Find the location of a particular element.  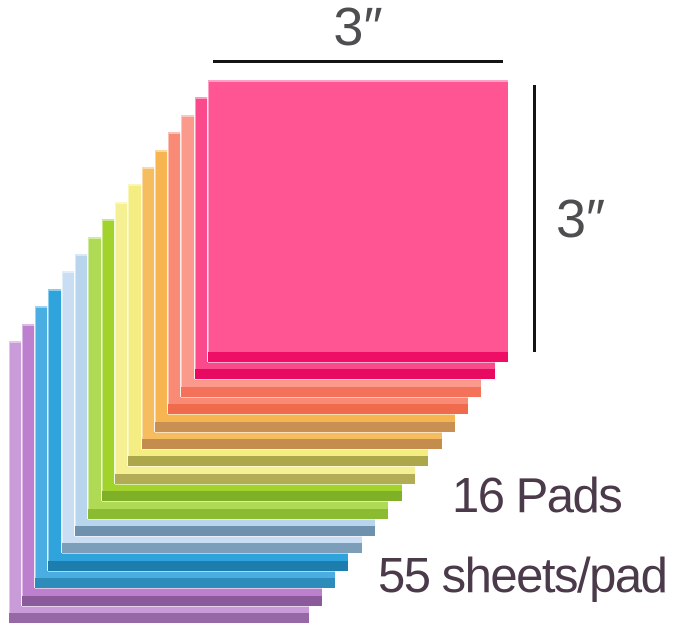

pads-count-text: 16 Pads is located at coordinates (537, 496).